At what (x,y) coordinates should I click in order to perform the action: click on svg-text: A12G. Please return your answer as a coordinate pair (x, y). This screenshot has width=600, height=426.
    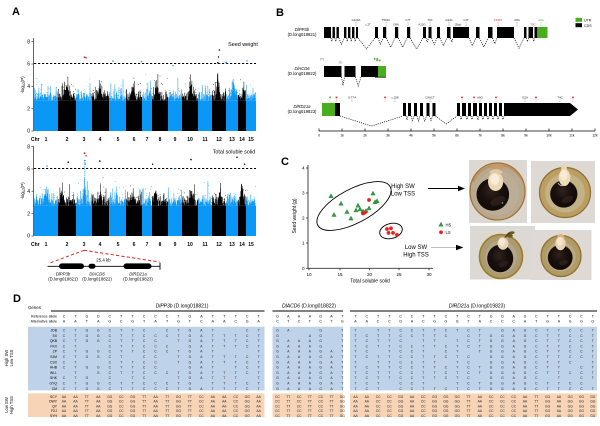
    Looking at the image, I should click on (421, 25).